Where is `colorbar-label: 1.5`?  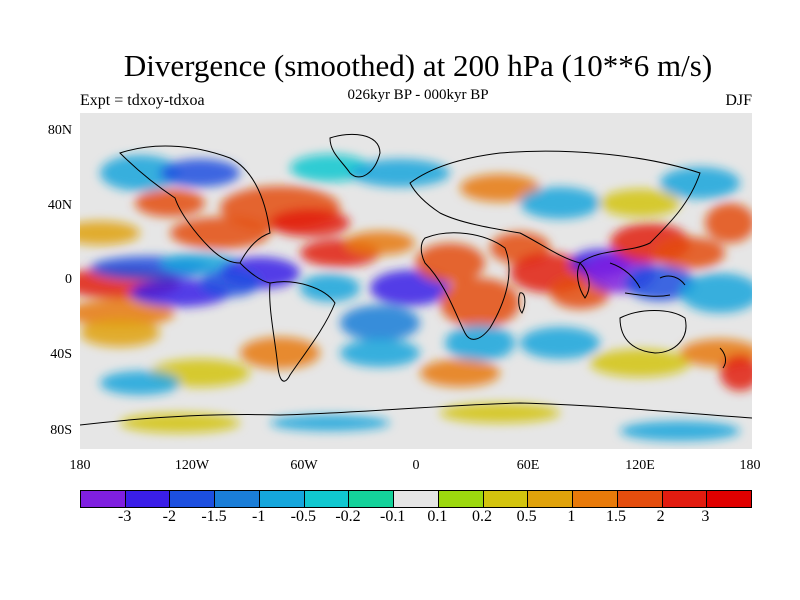
colorbar-label: 1.5 is located at coordinates (616, 516).